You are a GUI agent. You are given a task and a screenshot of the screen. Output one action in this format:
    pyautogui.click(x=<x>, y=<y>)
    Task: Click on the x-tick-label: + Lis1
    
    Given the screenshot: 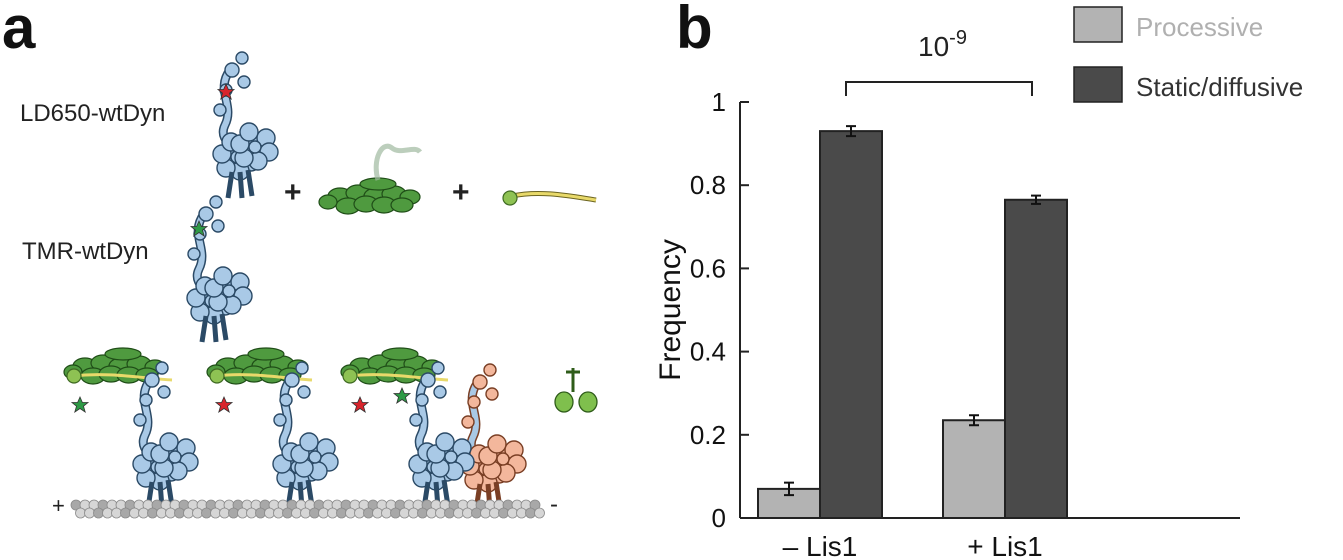 What is the action you would take?
    pyautogui.click(x=1005, y=545)
    